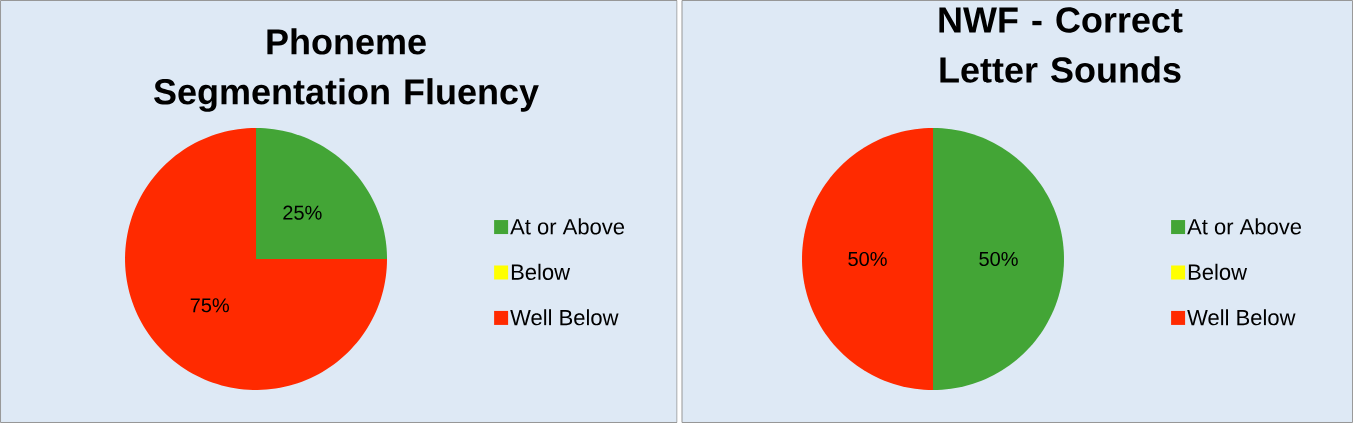 This screenshot has height=423, width=1353. Describe the element at coordinates (302, 212) in the screenshot. I see `data-label: 25%` at that location.